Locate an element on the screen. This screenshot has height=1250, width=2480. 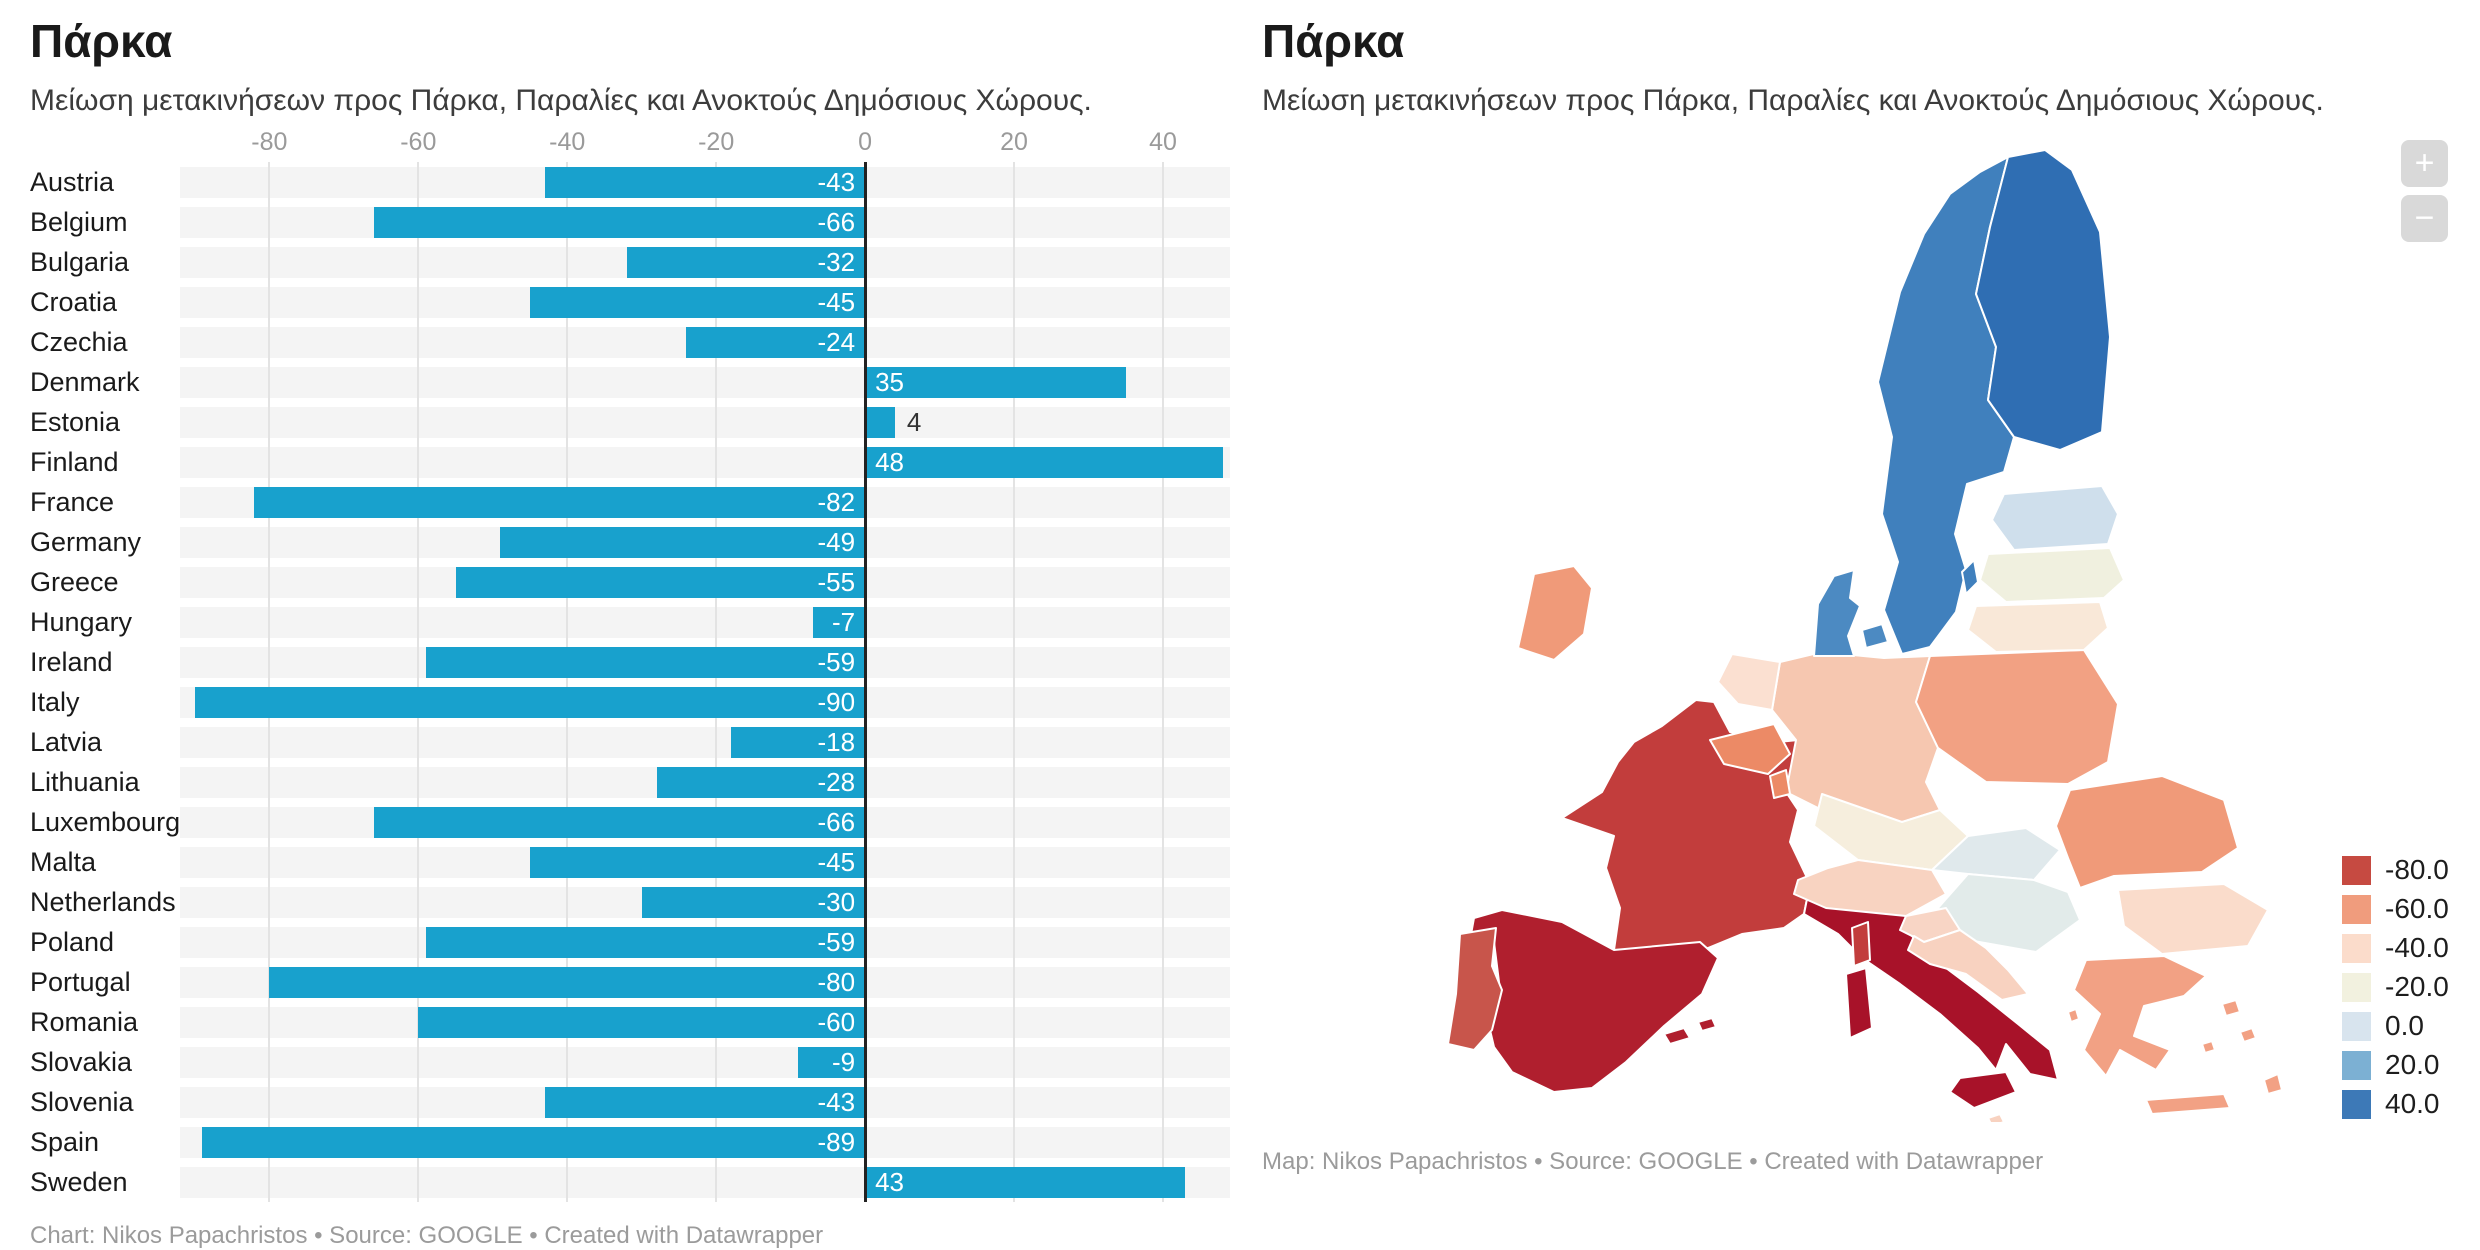
map-islands-balearics is located at coordinates (1677, 1036).